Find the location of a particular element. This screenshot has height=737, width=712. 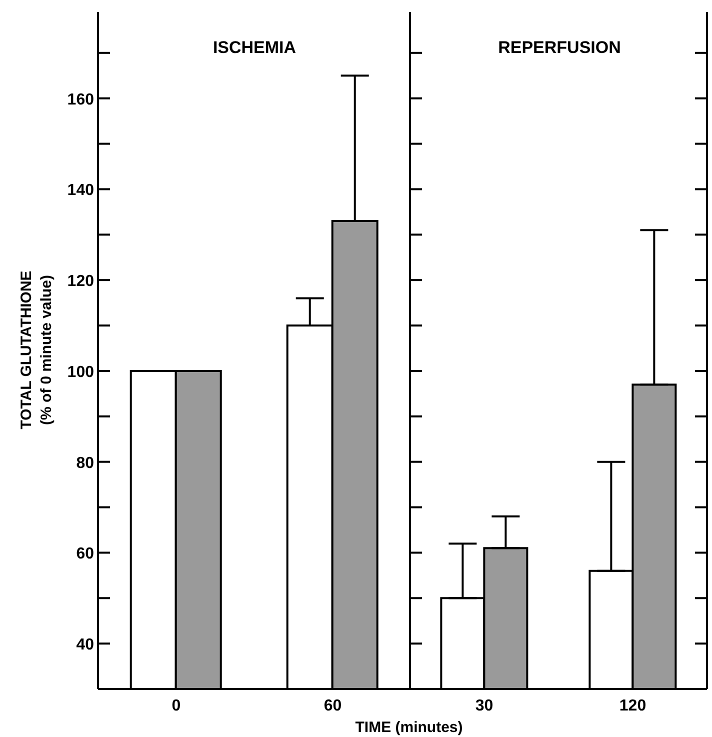

y-tick-label: 120 is located at coordinates (80, 281).